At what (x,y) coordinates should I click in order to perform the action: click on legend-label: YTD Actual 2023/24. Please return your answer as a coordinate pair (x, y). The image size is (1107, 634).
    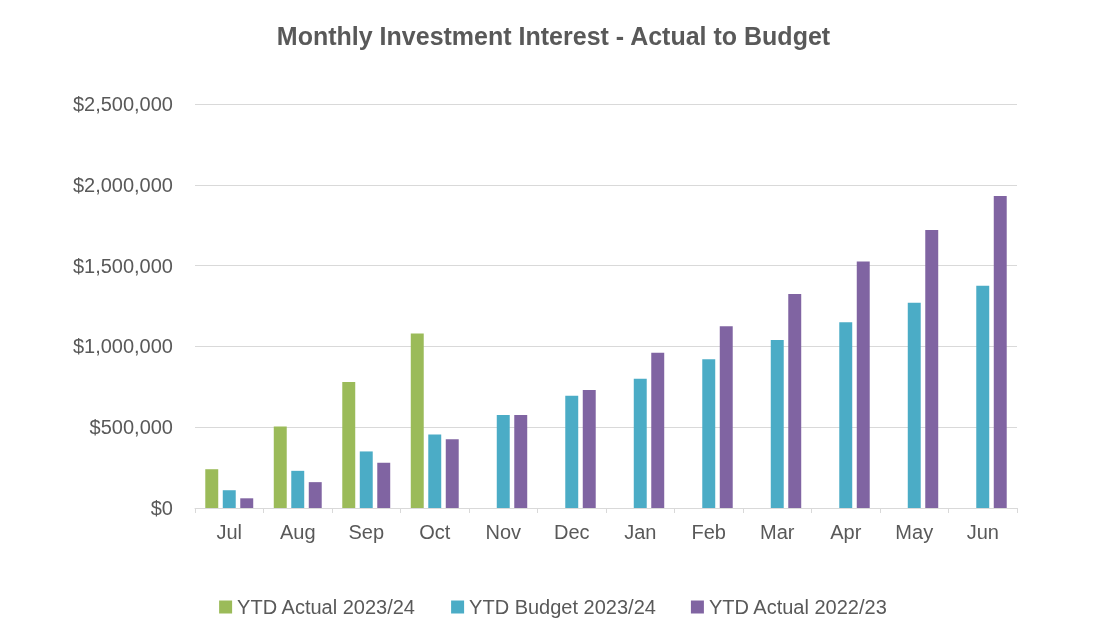
    Looking at the image, I should click on (326, 607).